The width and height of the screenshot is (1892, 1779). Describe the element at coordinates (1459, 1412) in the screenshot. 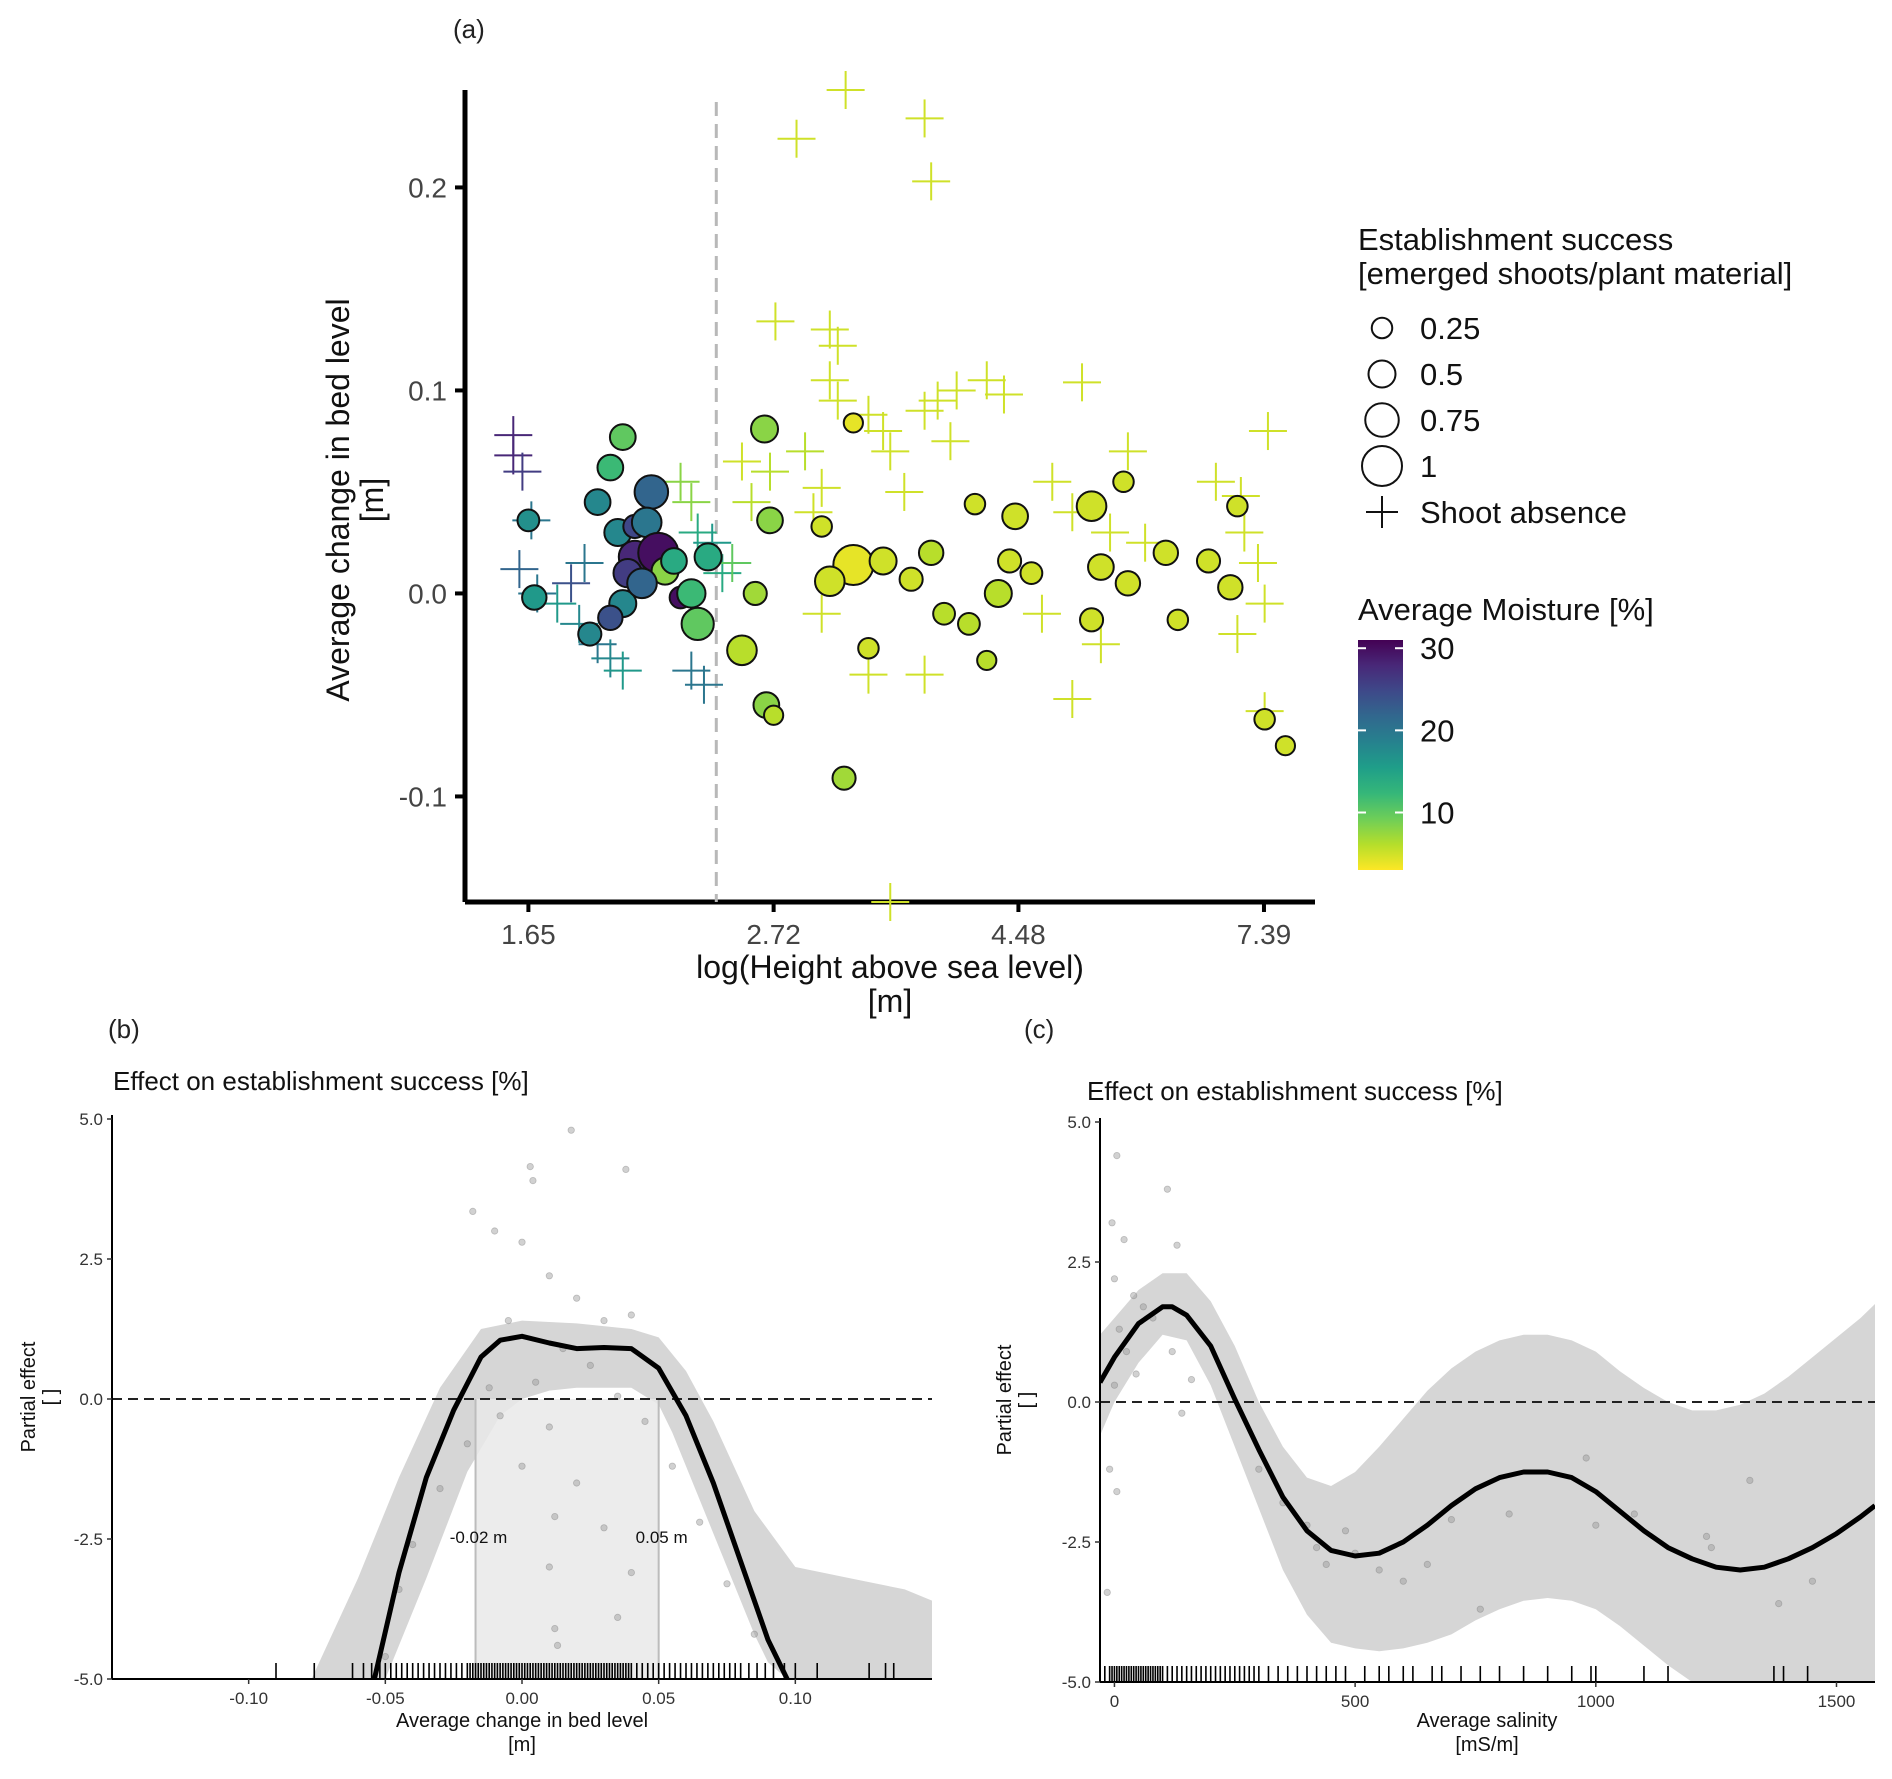

I see `panel-c-ticks: 5.0 2.5 0.0 -2.5 -5.0 0 500 1000 1500` at that location.